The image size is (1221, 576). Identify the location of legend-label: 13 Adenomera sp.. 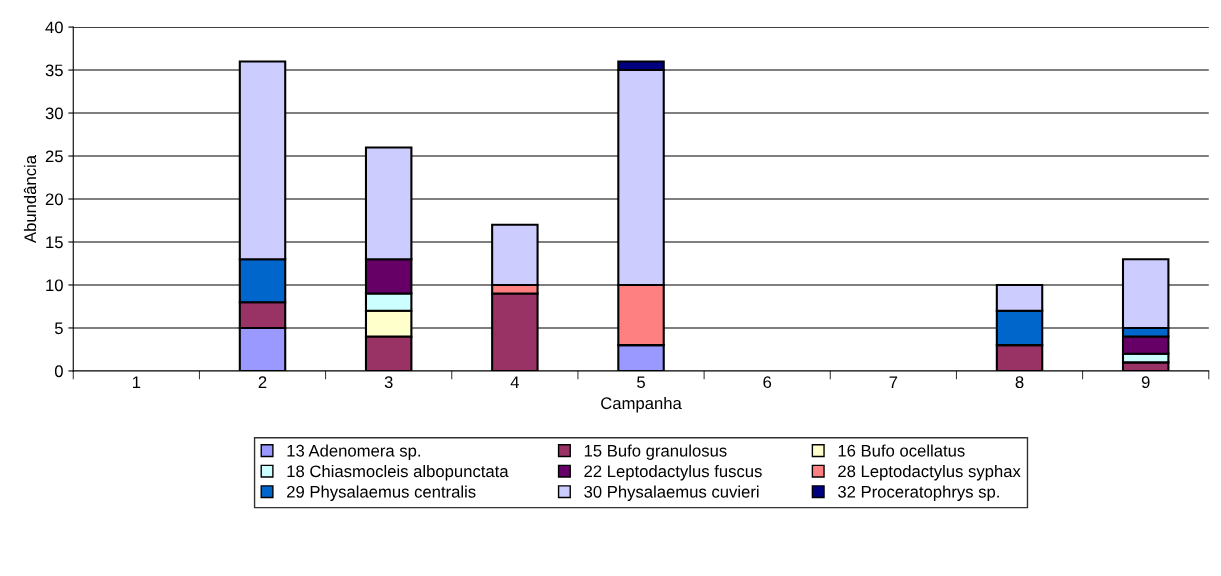
(353, 452).